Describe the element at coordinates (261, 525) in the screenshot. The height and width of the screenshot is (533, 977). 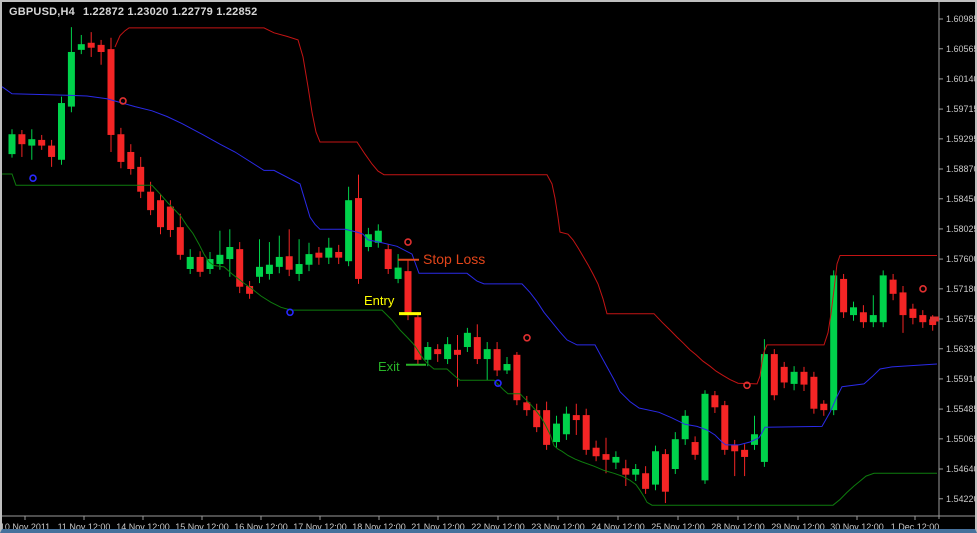
I see `time-tick-label: 16 Nov 12:00` at that location.